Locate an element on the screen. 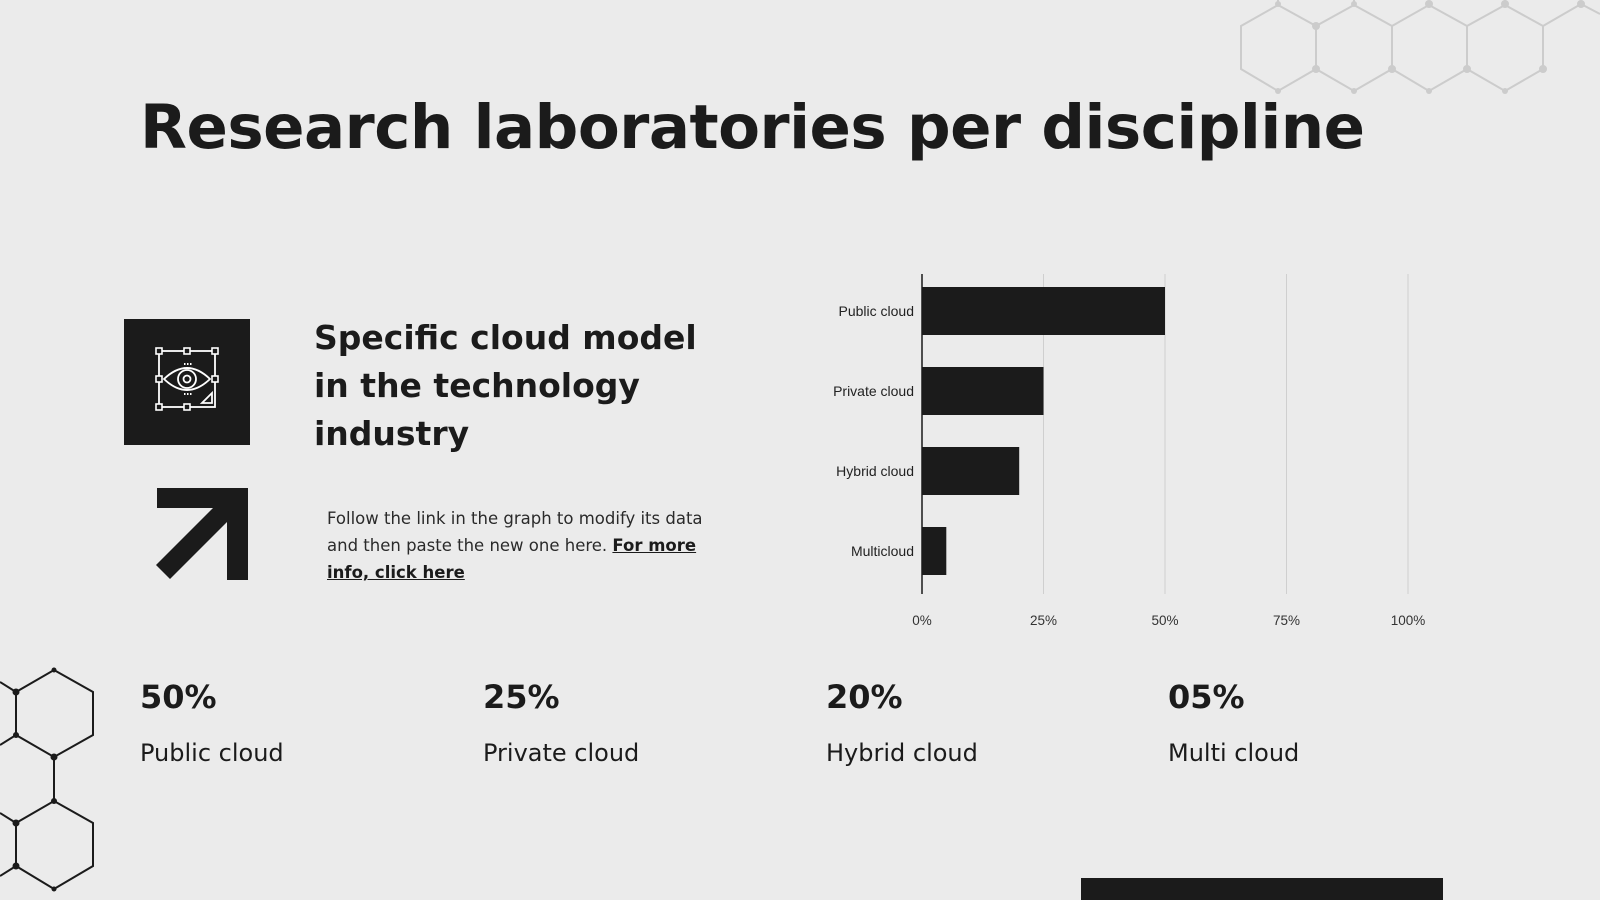 This screenshot has width=1600, height=900. x-tick-label: 0% is located at coordinates (922, 620).